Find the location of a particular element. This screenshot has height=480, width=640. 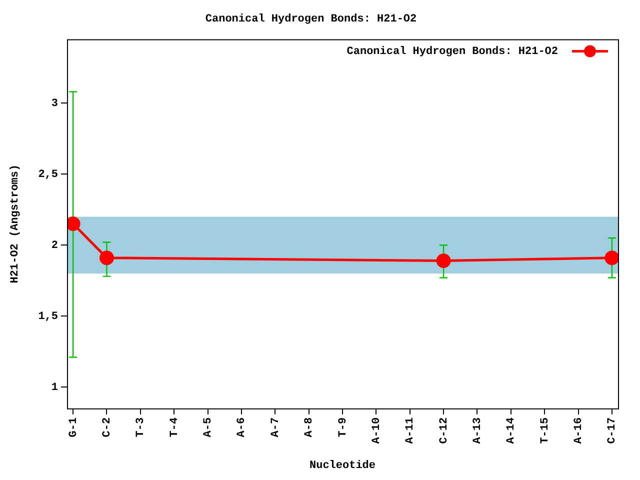

x-axis-title: Nucleotide is located at coordinates (342, 466).